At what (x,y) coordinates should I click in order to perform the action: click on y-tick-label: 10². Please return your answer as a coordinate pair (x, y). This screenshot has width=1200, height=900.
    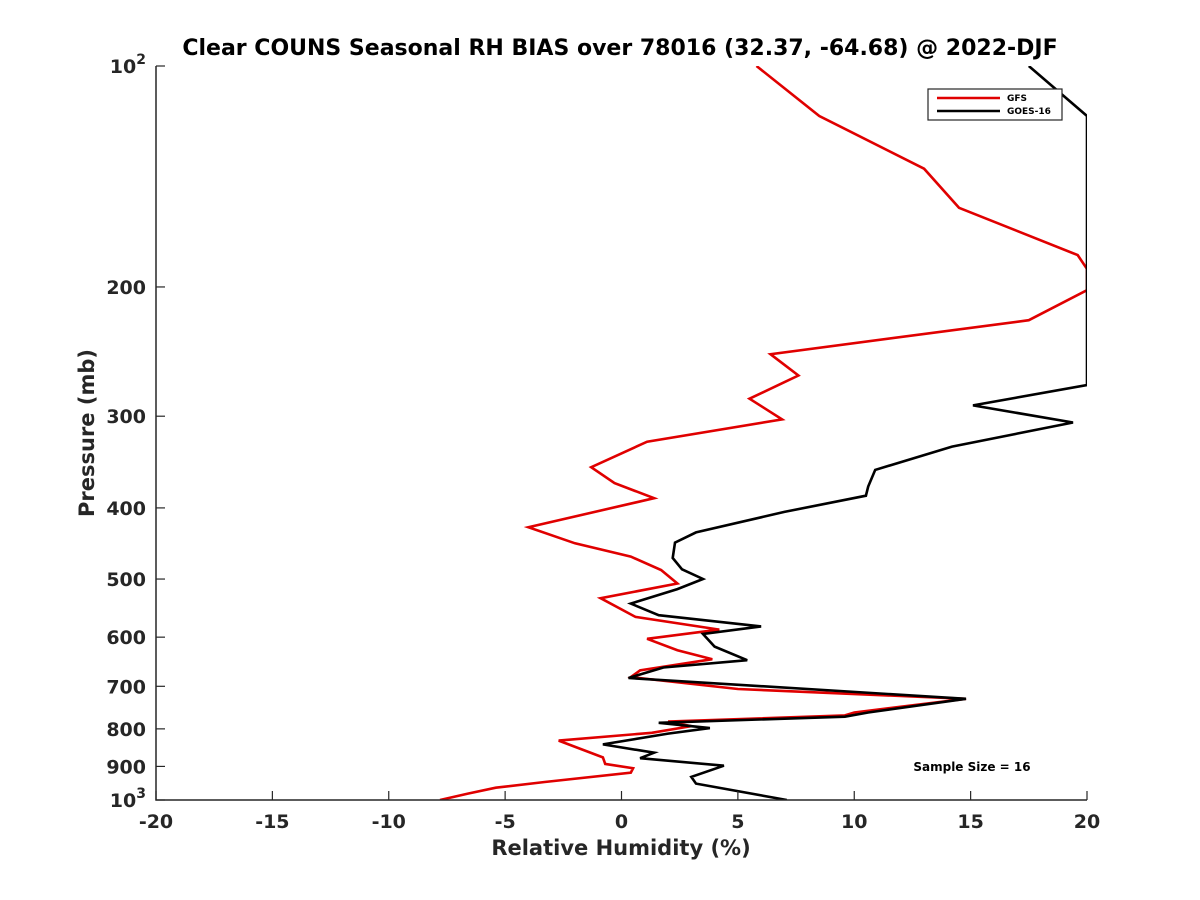
    Looking at the image, I should click on (128, 65).